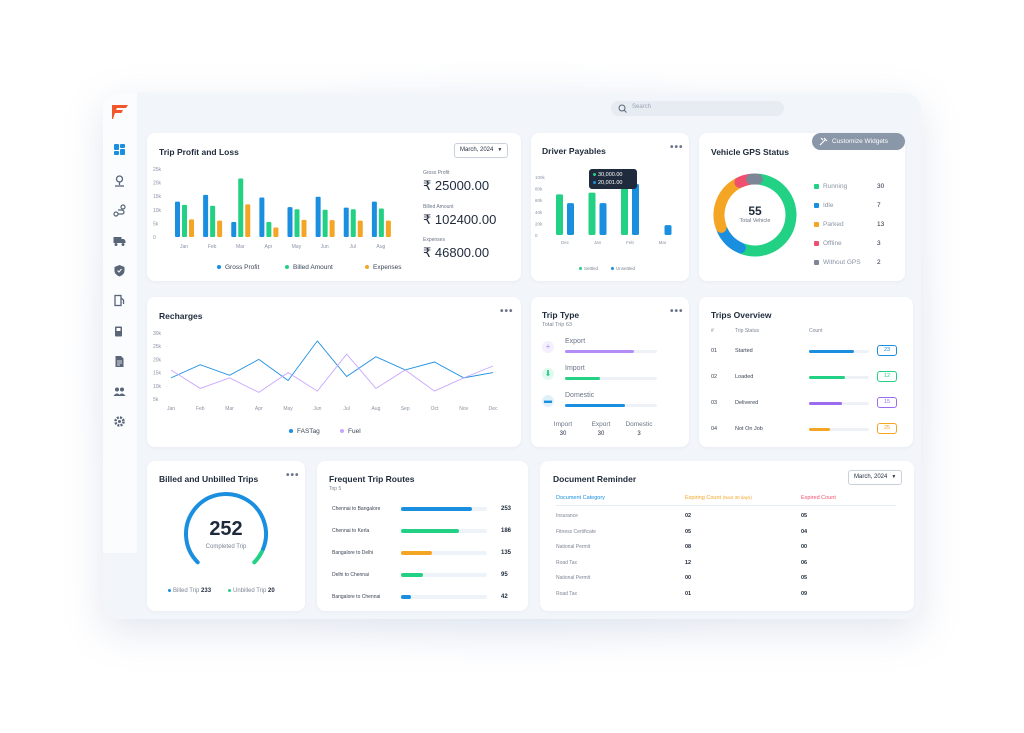 The image size is (1024, 733). What do you see at coordinates (688, 531) in the screenshot?
I see `expiring-count: 05` at bounding box center [688, 531].